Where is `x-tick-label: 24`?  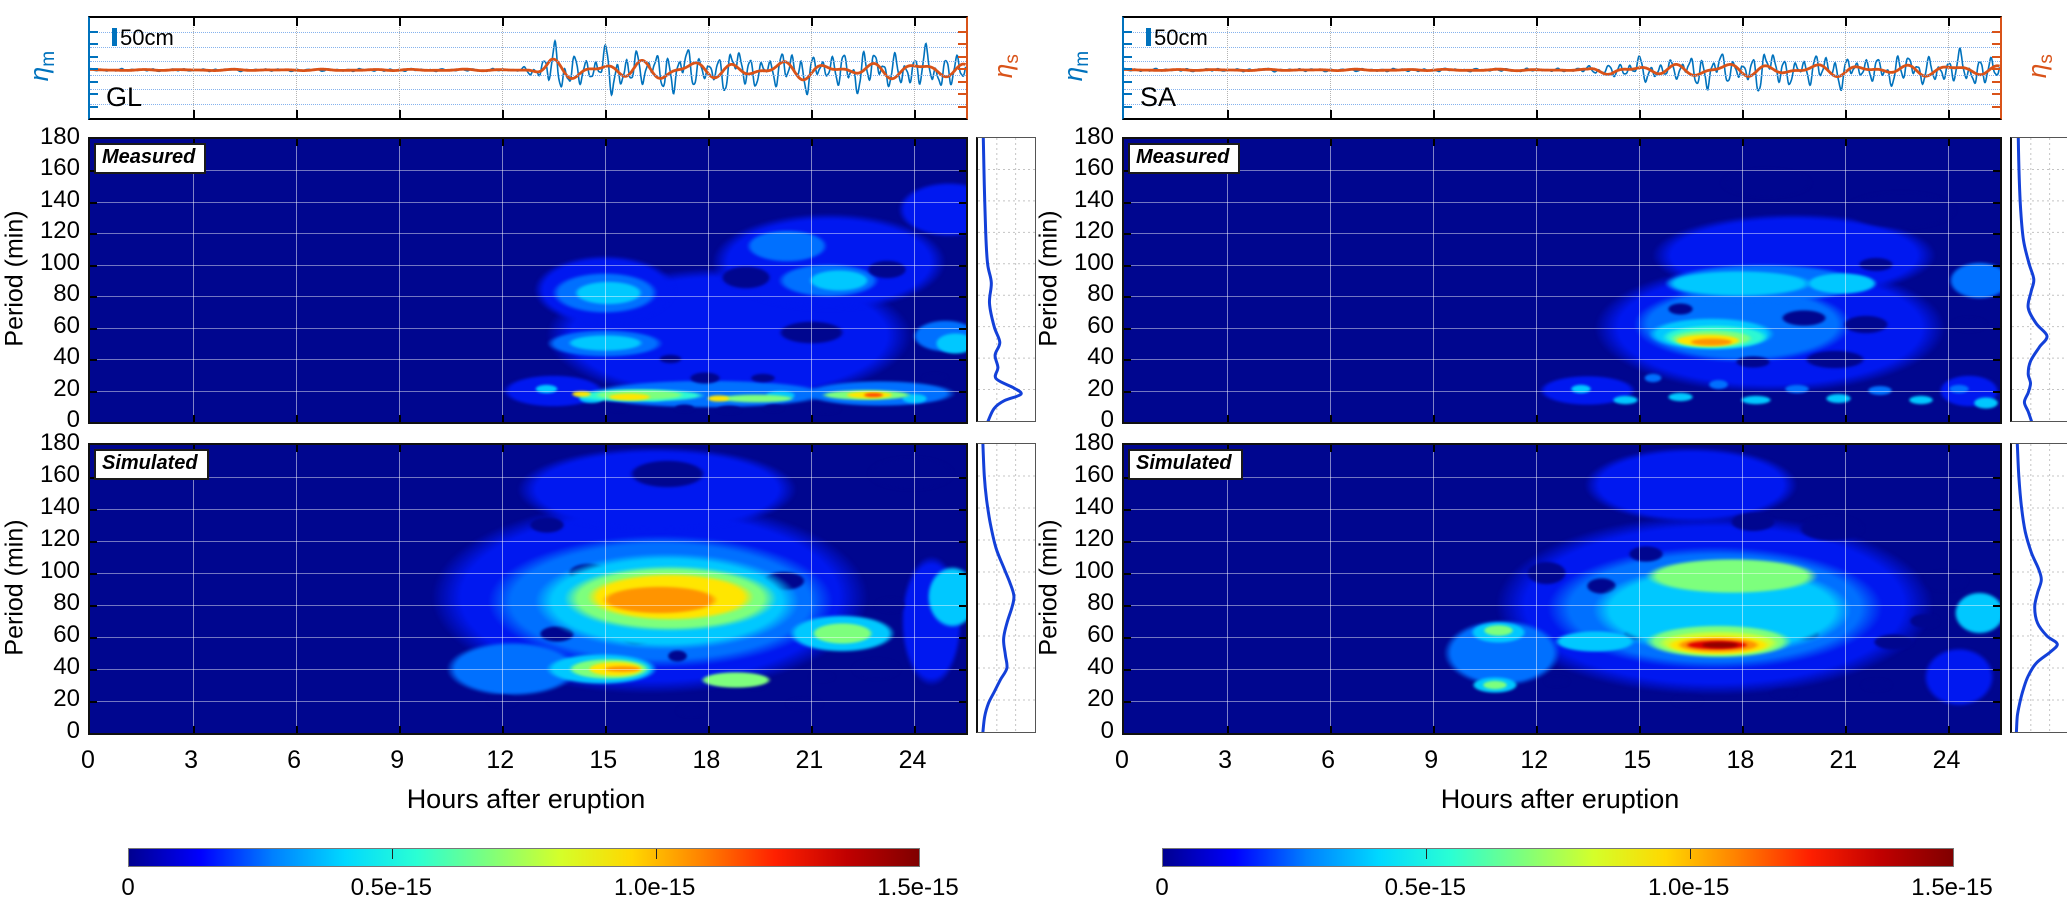
x-tick-label: 24 is located at coordinates (912, 760).